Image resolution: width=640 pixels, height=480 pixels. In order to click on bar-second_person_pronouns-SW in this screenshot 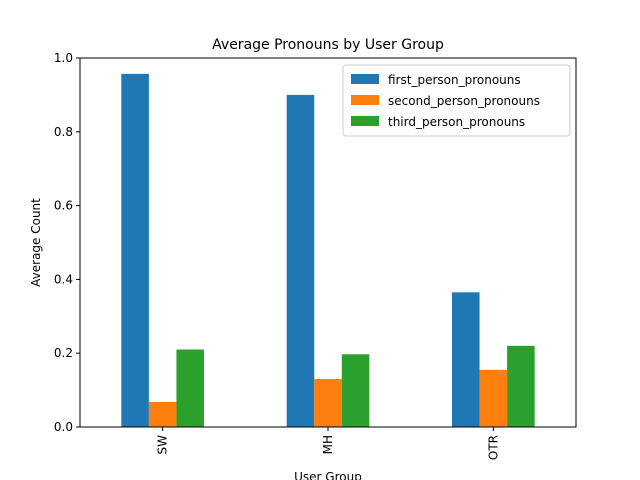, I will do `click(162, 414)`.